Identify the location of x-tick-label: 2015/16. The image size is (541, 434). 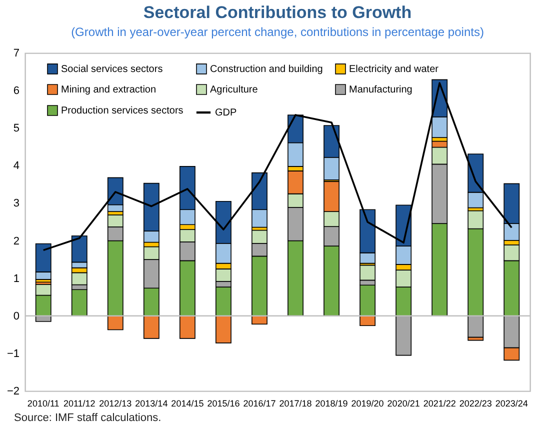
(223, 403).